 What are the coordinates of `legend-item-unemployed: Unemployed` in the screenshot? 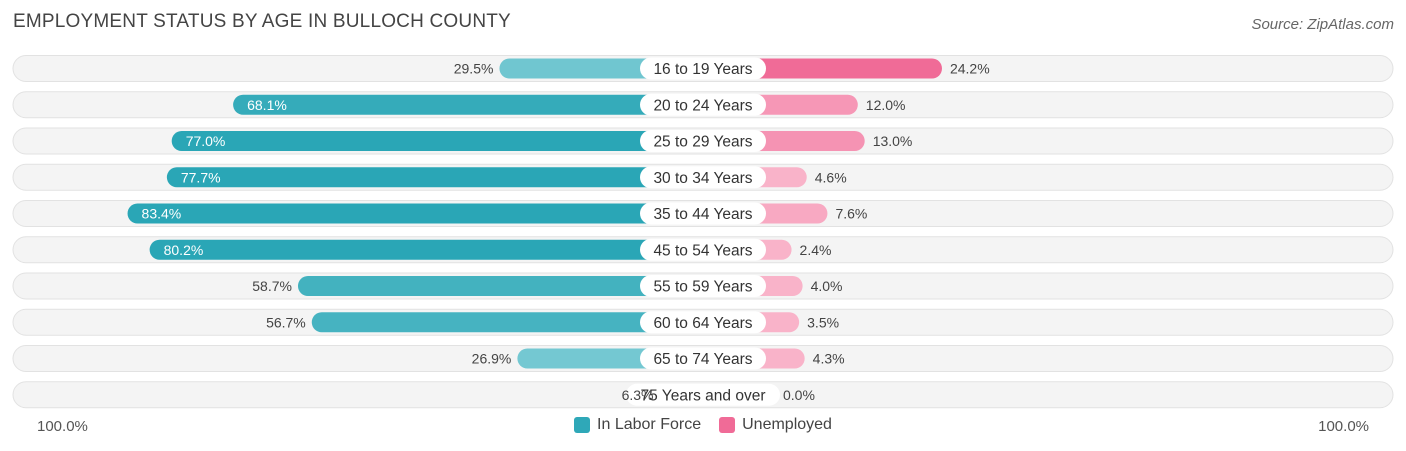 It's located at (775, 425).